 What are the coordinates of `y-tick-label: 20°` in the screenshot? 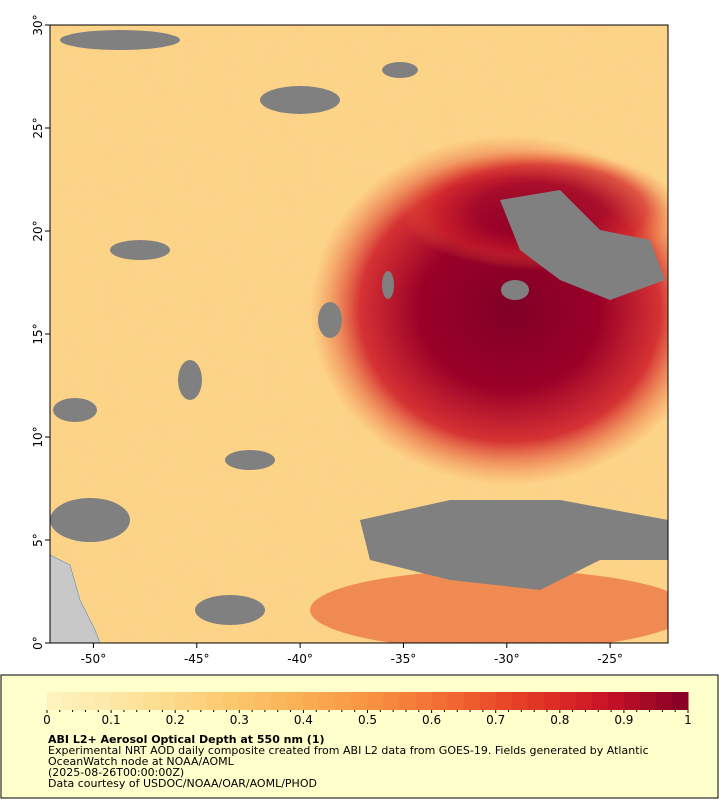 It's located at (38, 230).